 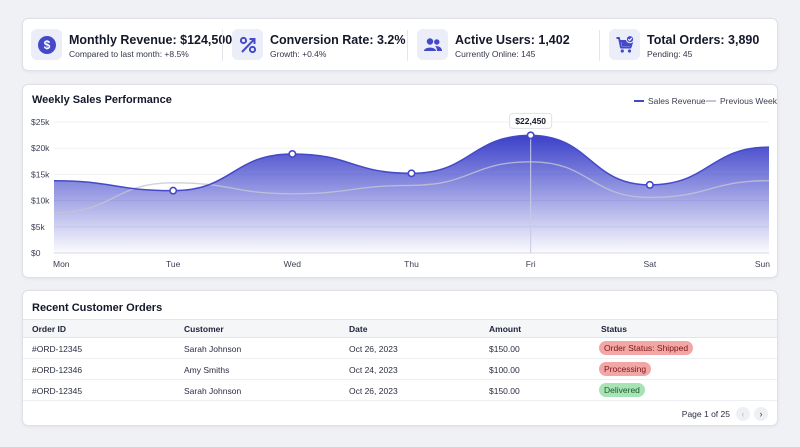 What do you see at coordinates (749, 101) in the screenshot?
I see `legend-label: Previous Week` at bounding box center [749, 101].